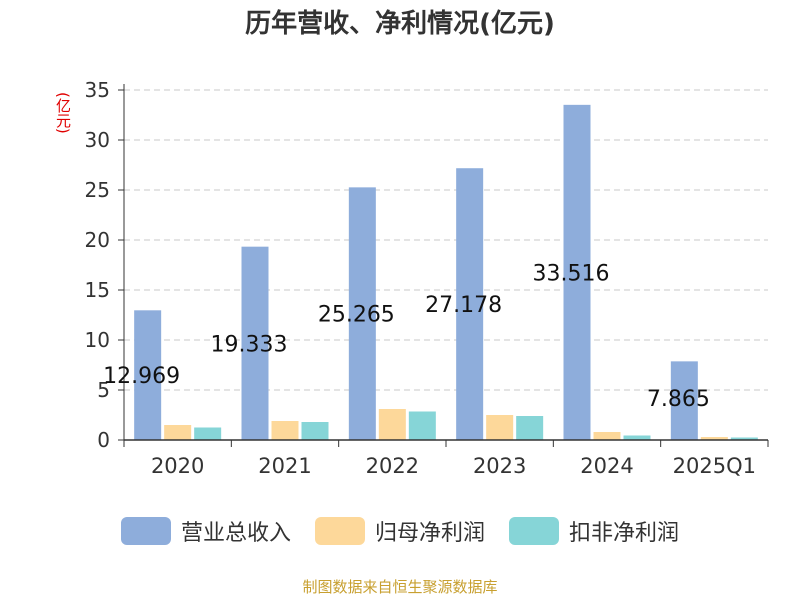  I want to click on data-label: 33.516, so click(571, 273).